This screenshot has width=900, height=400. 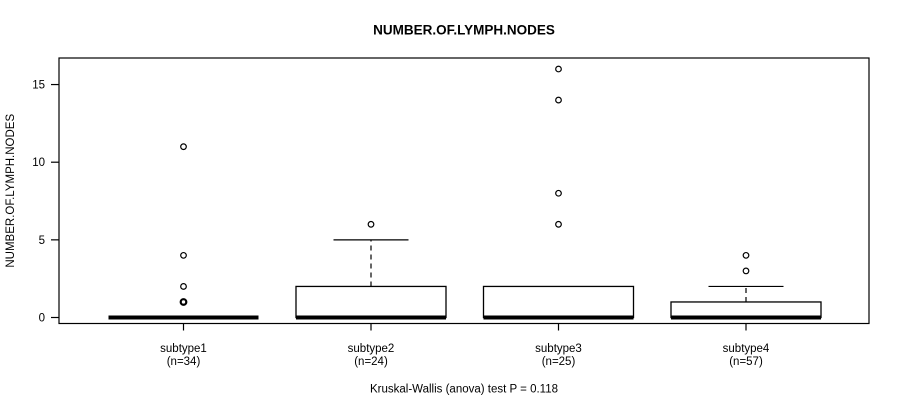 I want to click on group-sublabel: (n=34), so click(x=184, y=362).